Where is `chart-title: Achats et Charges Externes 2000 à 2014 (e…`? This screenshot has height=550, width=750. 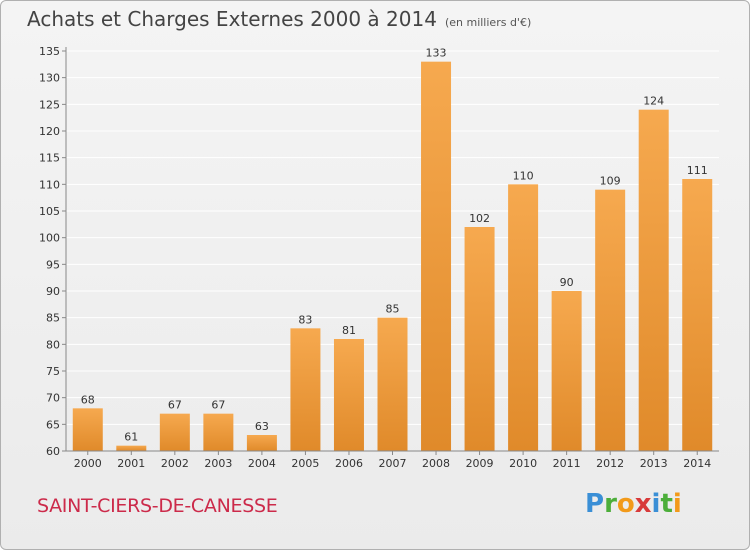
chart-title: Achats et Charges Externes 2000 à 2014 (e… is located at coordinates (279, 19).